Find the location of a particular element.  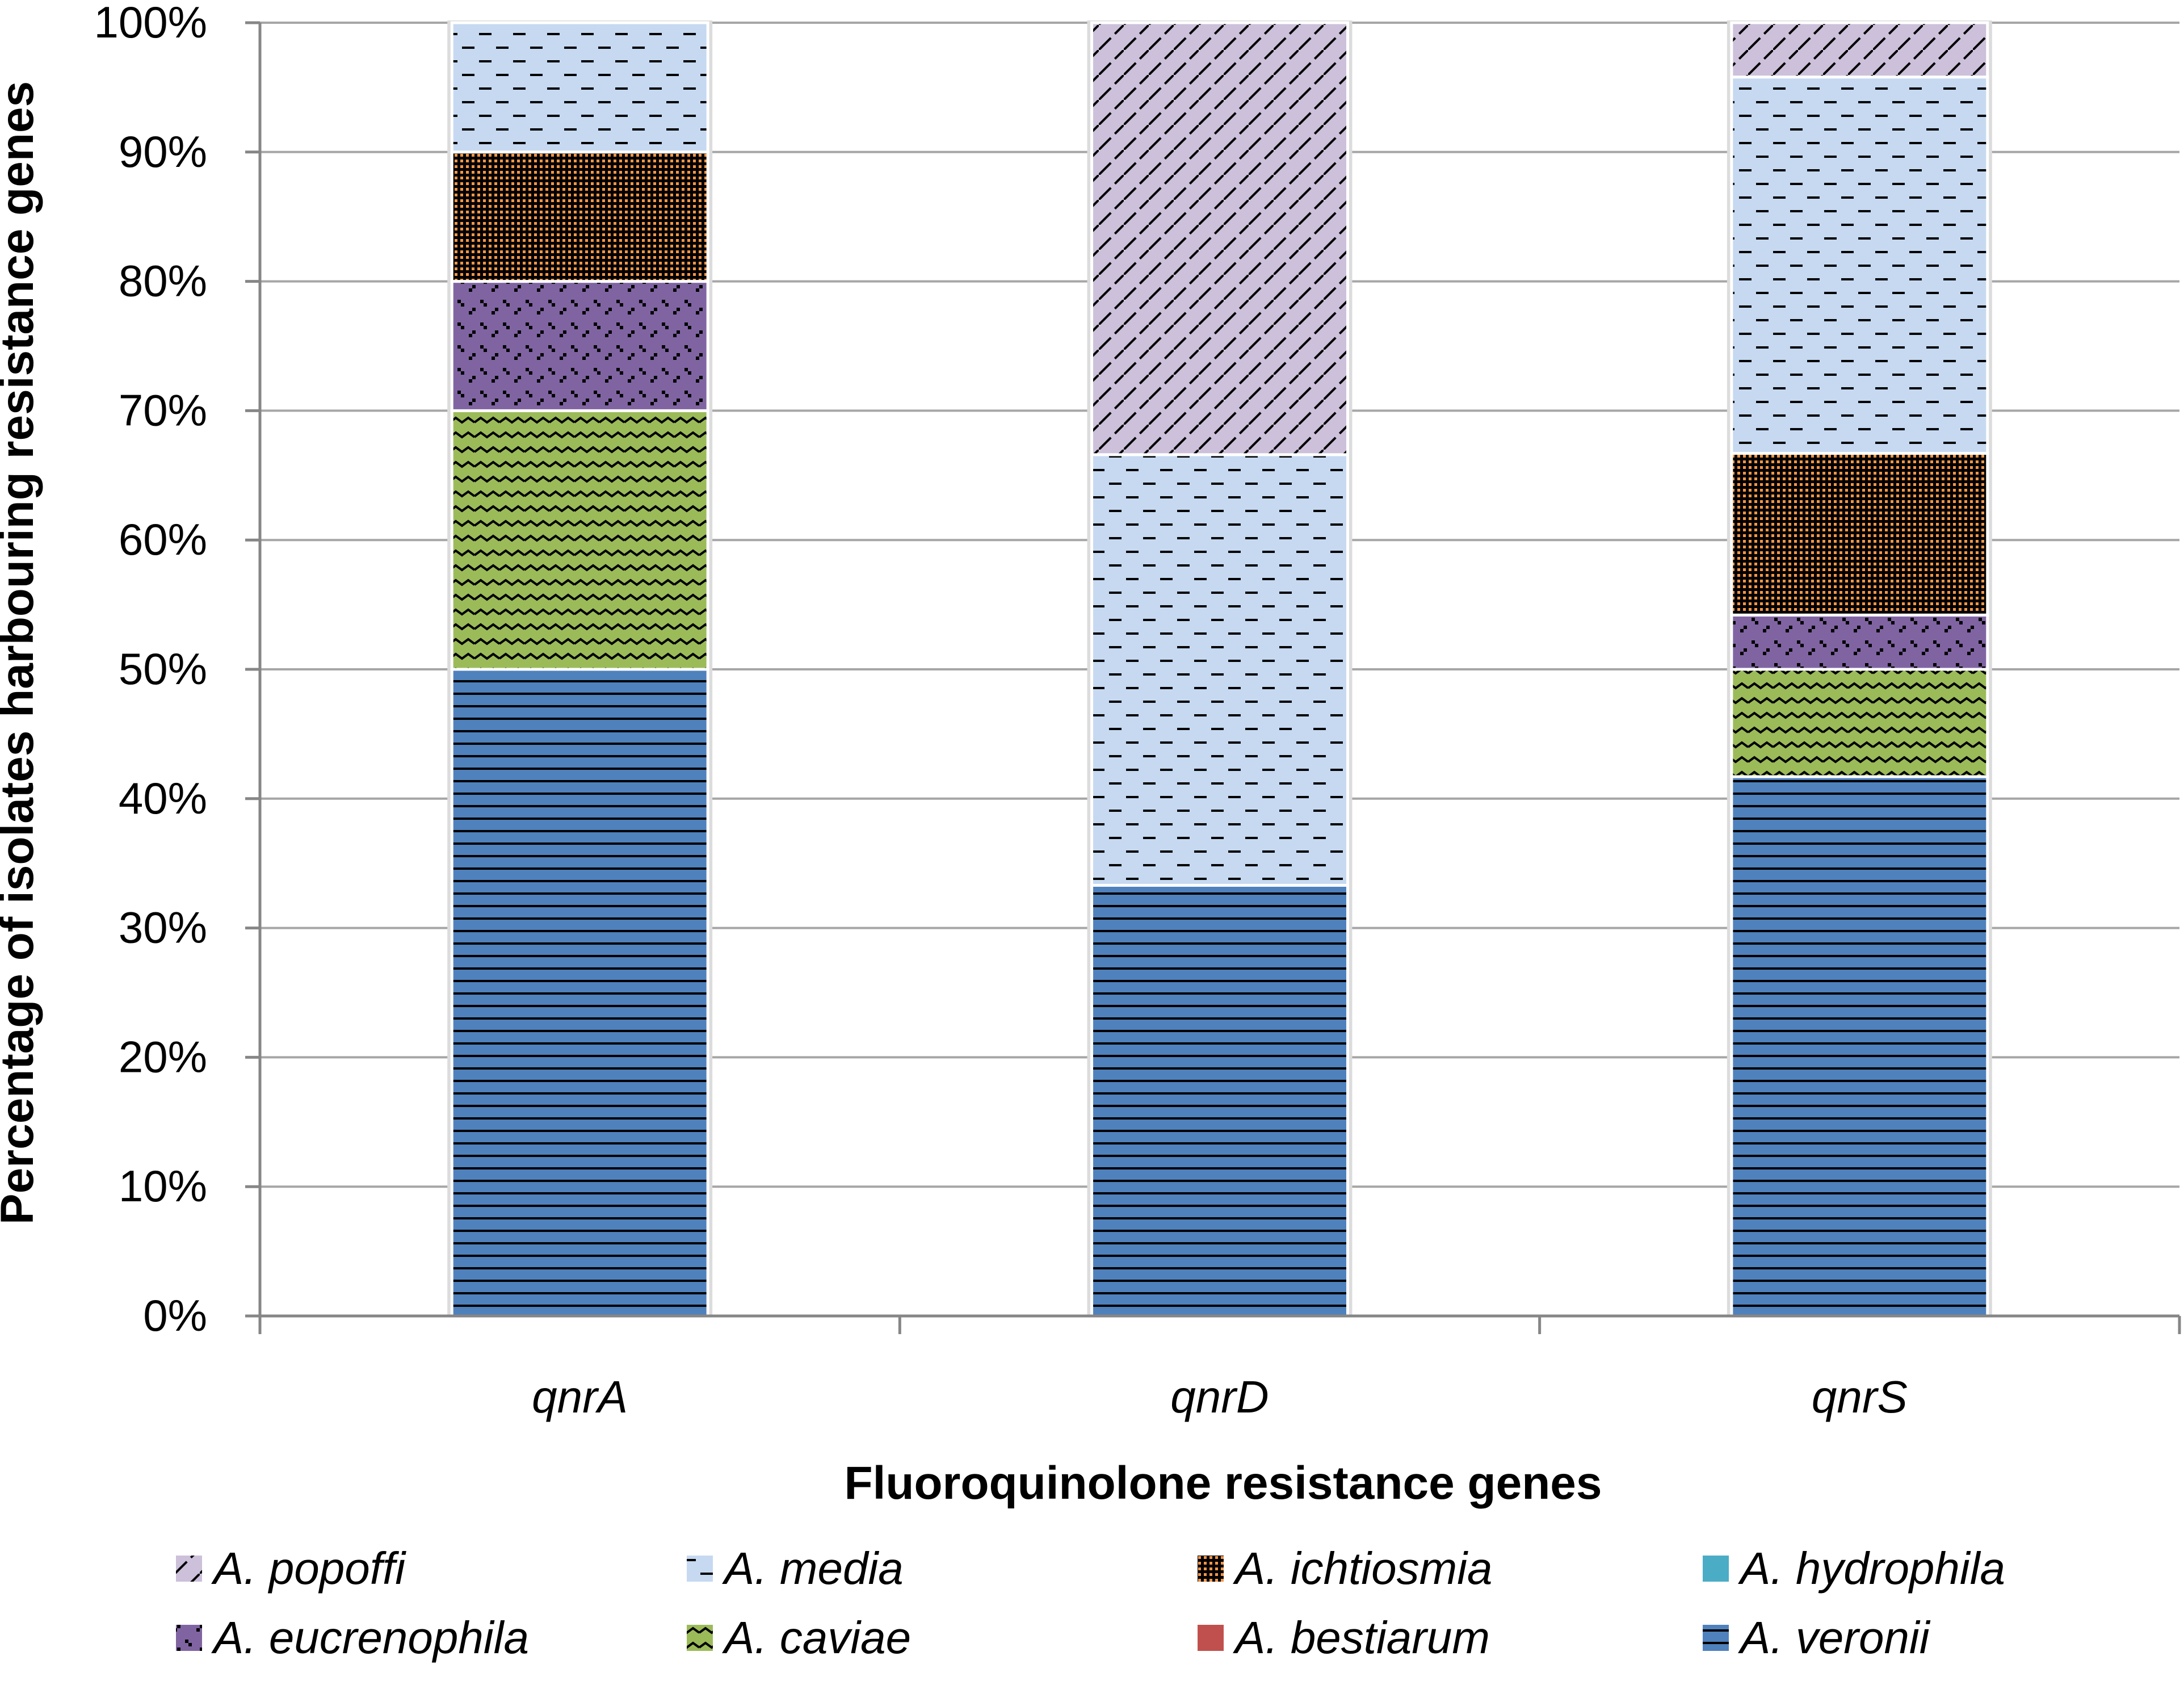

y-tick-label: 60% is located at coordinates (163, 539).